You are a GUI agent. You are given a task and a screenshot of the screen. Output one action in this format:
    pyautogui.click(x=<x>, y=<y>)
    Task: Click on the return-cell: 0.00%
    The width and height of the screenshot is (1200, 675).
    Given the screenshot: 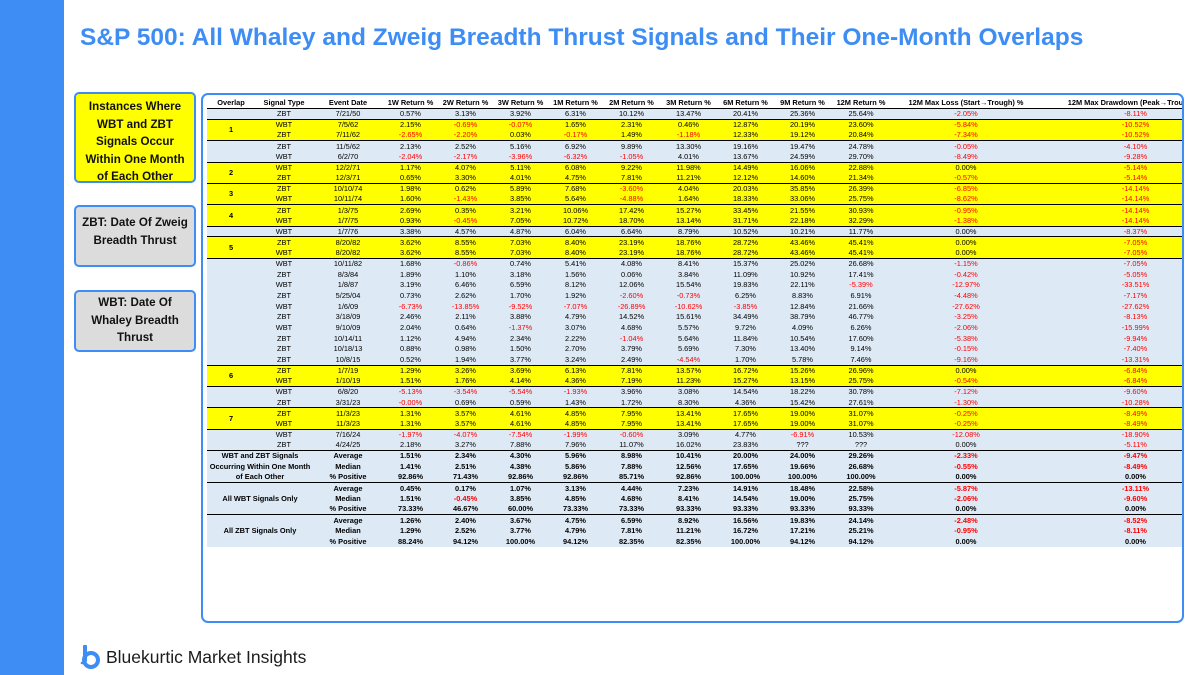 What is the action you would take?
    pyautogui.click(x=966, y=252)
    